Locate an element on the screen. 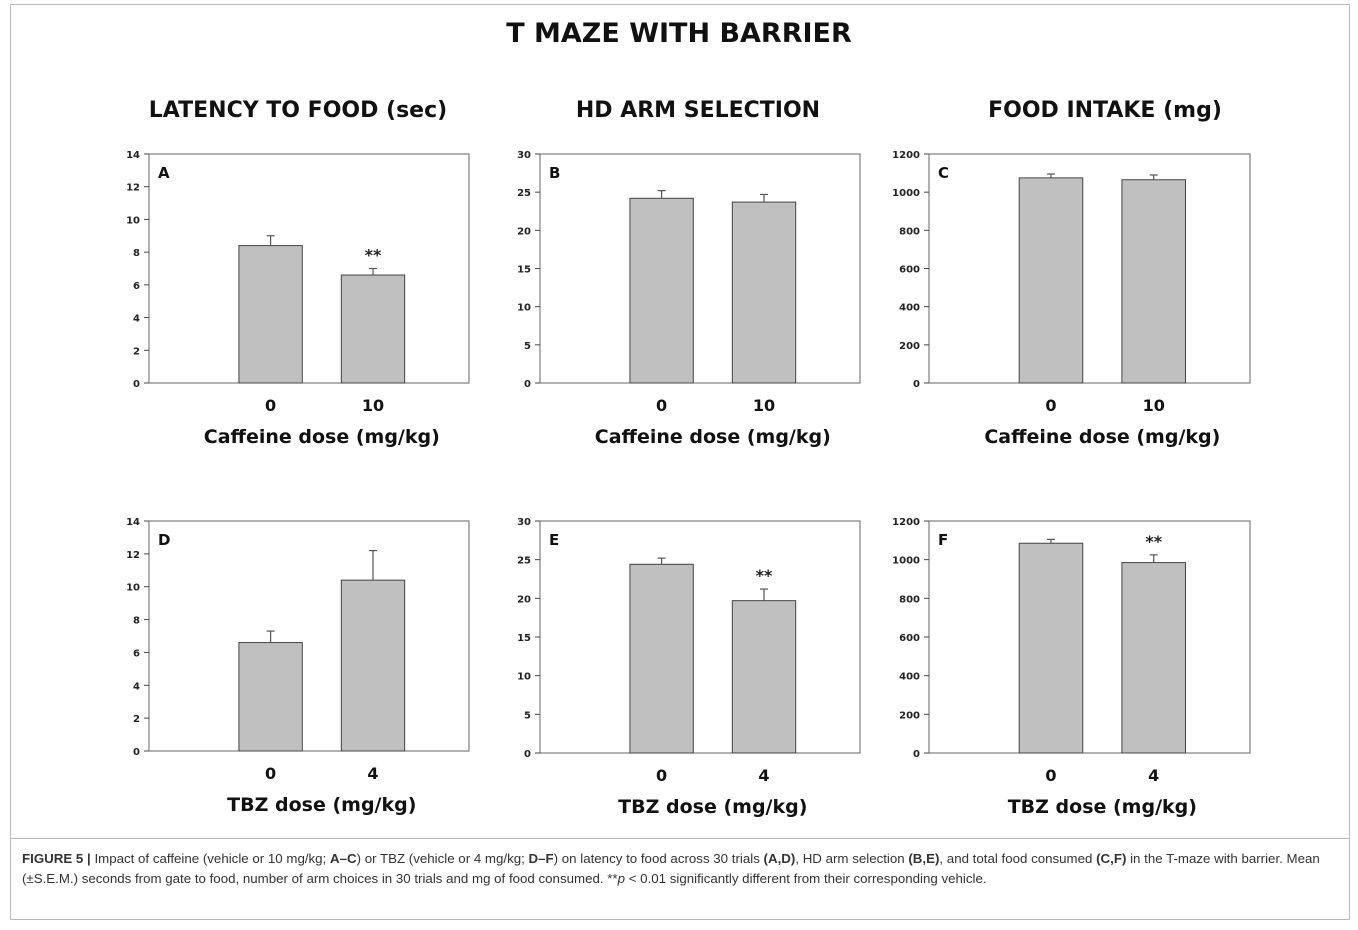  caption-divider is located at coordinates (680, 838).